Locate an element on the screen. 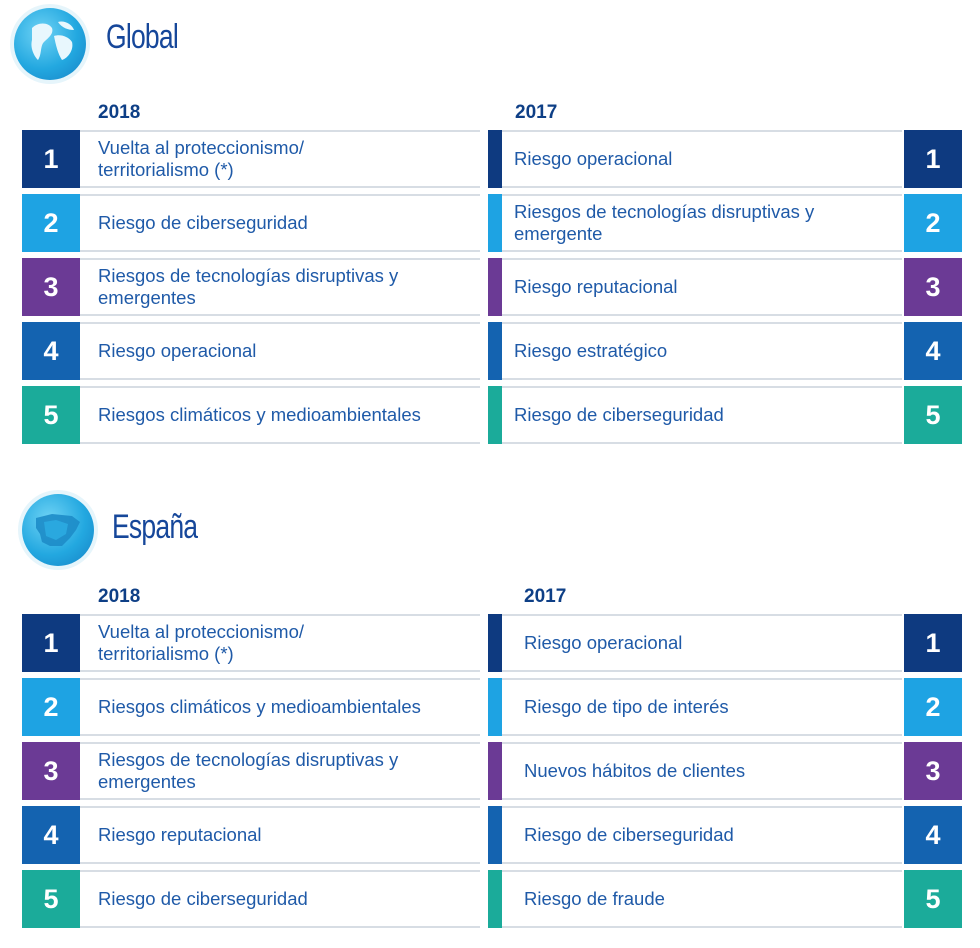 Image resolution: width=980 pixels, height=948 pixels. risk-2017-label: Riesgo estratégico is located at coordinates (591, 350).